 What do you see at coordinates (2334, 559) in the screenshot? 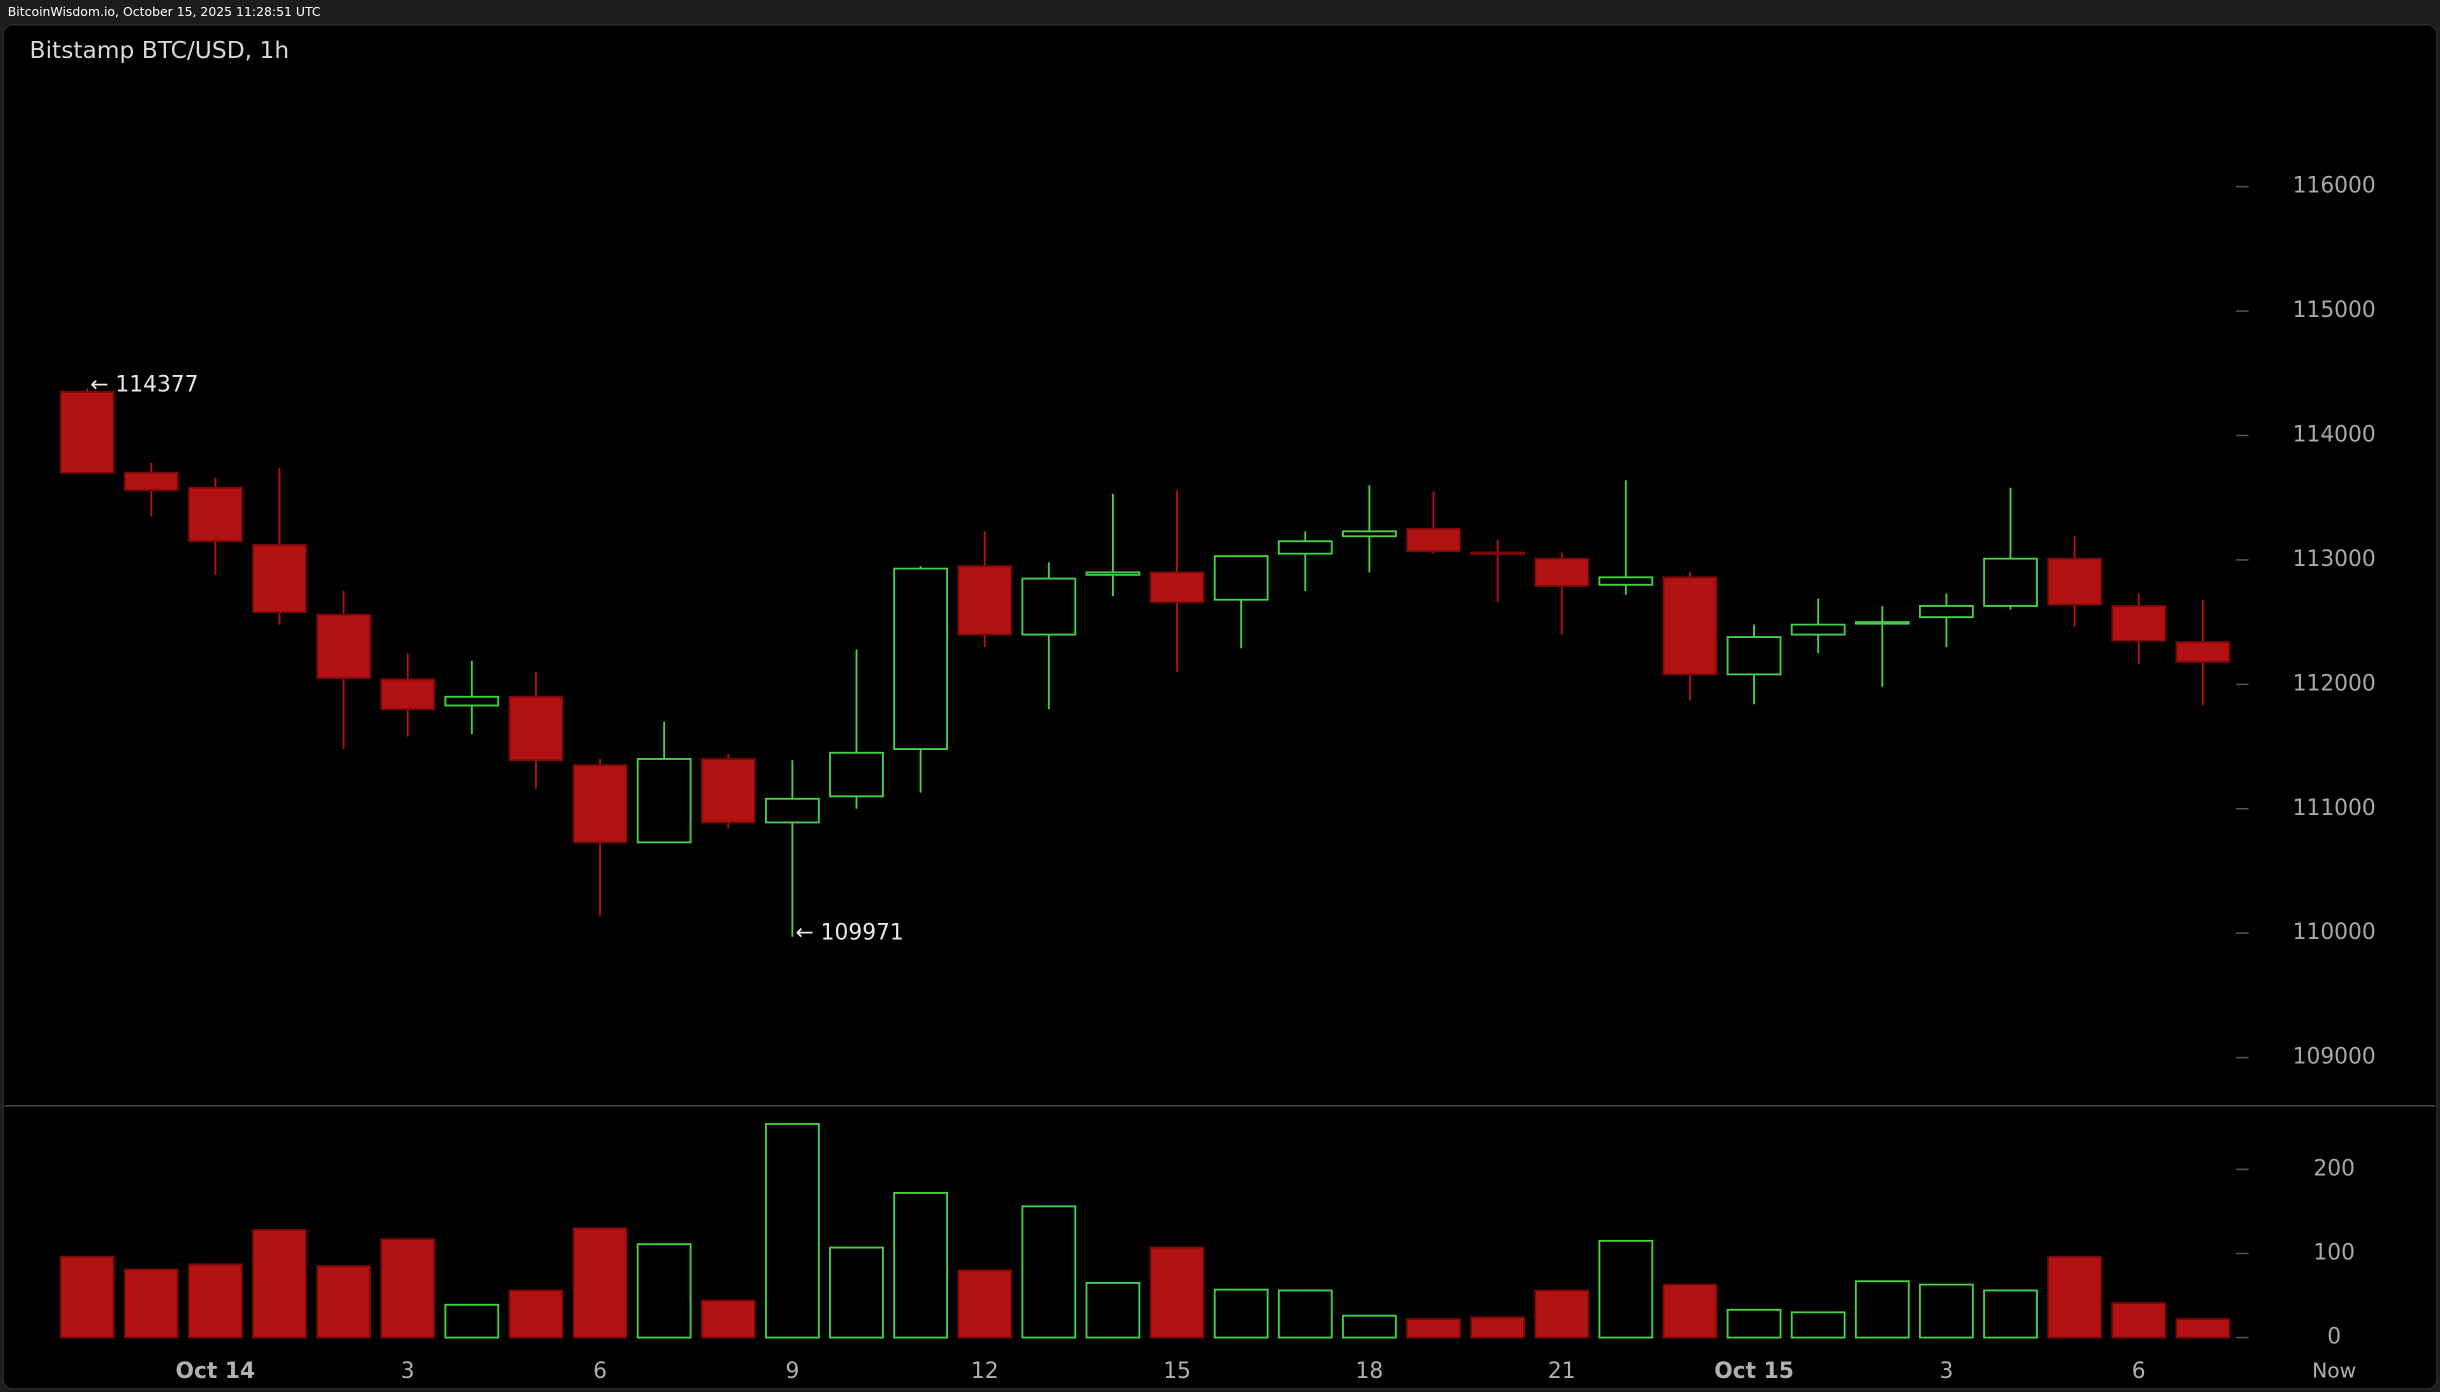
I see `y-tick-label: 113000` at bounding box center [2334, 559].